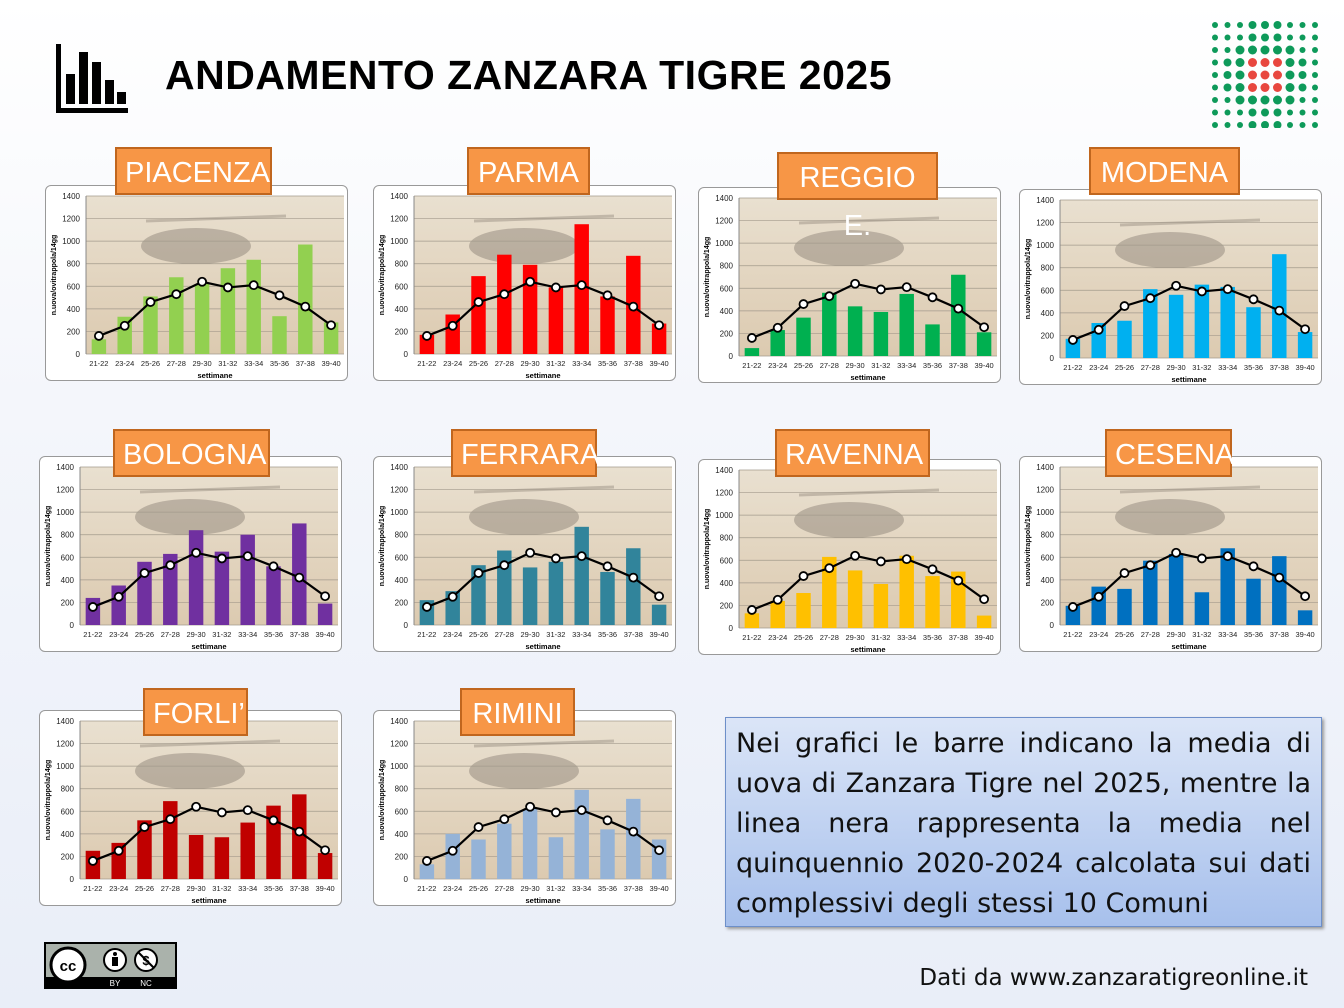  I want to click on x-tick-label: 33-34, so click(906, 365).